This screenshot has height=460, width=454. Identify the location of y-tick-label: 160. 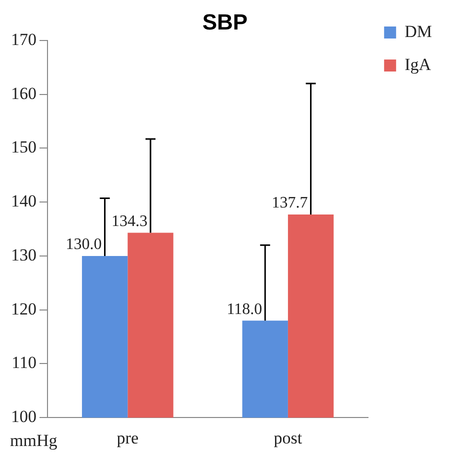
(23, 93).